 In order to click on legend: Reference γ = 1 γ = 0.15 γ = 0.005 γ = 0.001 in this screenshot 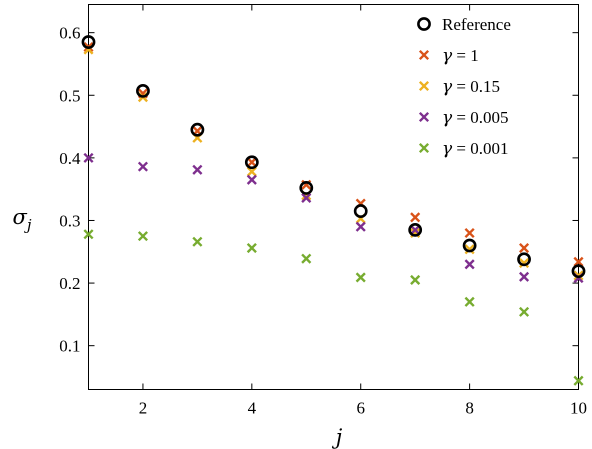, I will do `click(464, 87)`.